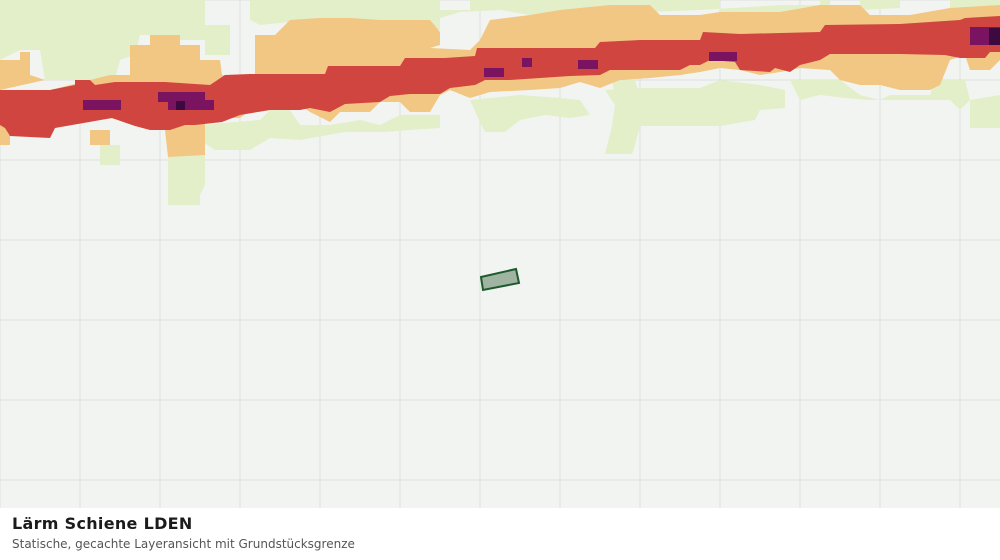  I want to click on noise-zone-extreme, so click(588, 69).